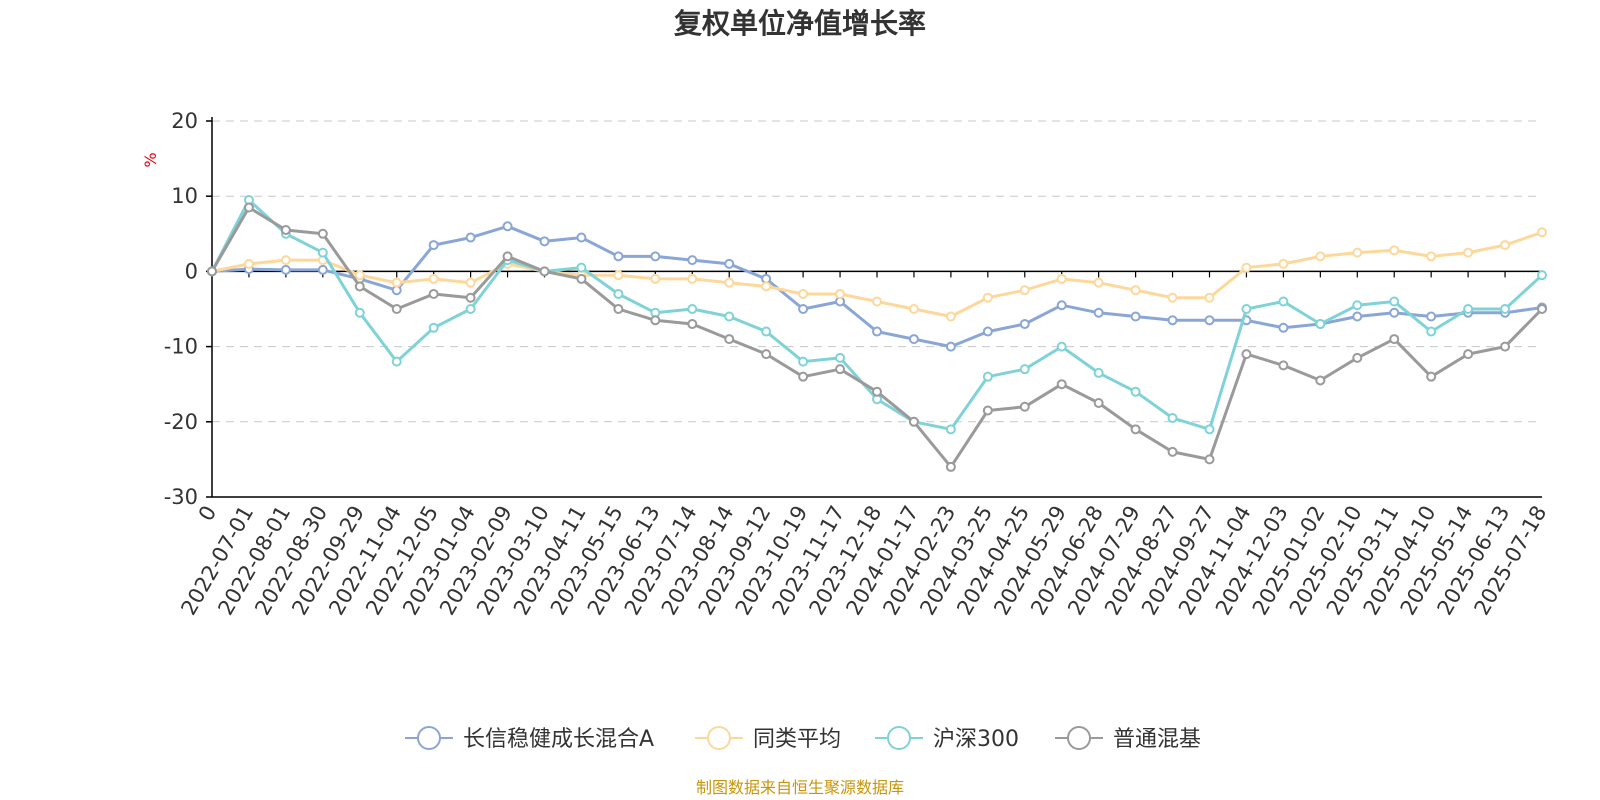 This screenshot has height=800, width=1600. What do you see at coordinates (976, 739) in the screenshot?
I see `legend-label: 沪深300` at bounding box center [976, 739].